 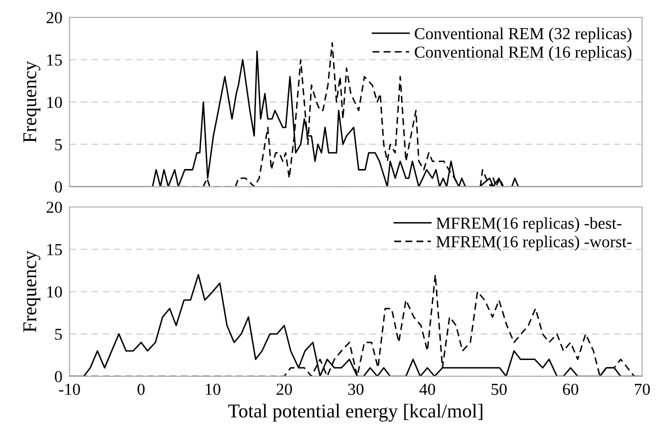 I want to click on legend-label: MFREM(16 replicas) -best-, so click(x=529, y=224).